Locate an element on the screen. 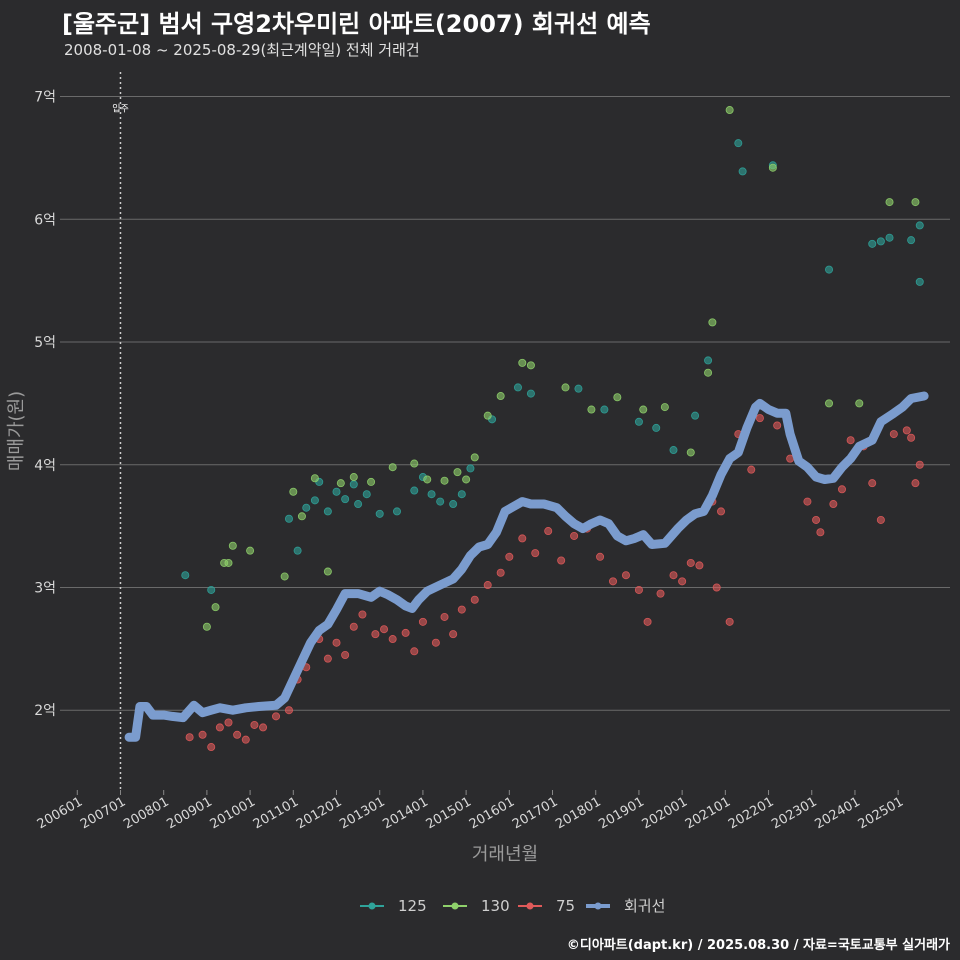  y-axis-label: 매매가(원) is located at coordinates (16, 431).